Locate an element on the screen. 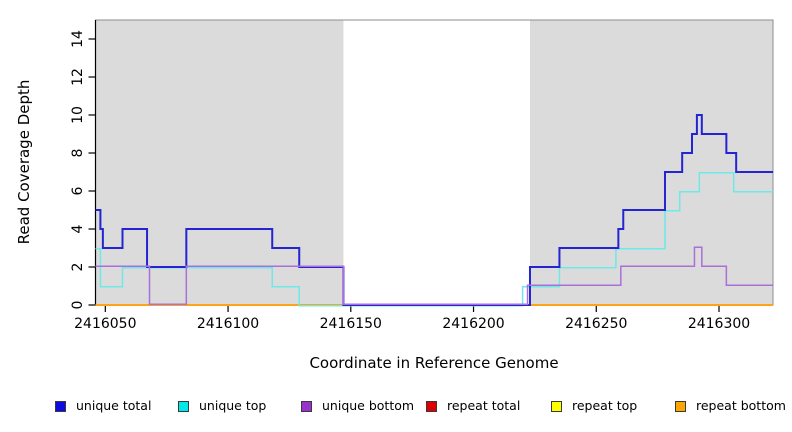 Image resolution: width=792 pixels, height=432 pixels. legend-label: unique total is located at coordinates (114, 405).